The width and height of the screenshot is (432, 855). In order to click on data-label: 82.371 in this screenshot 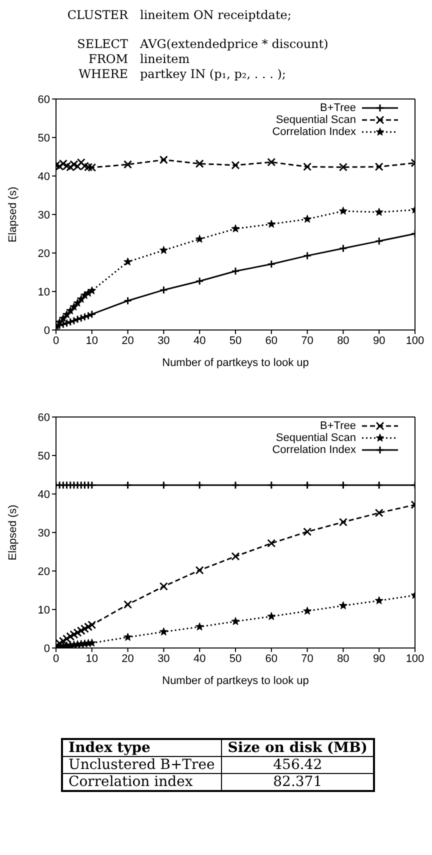, I will do `click(297, 782)`.